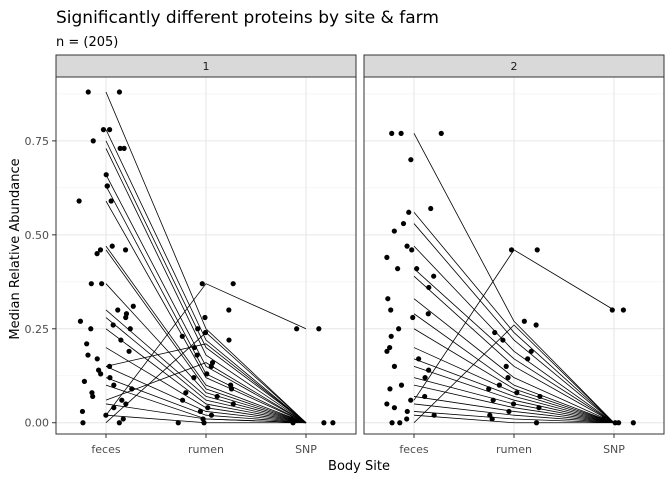 The image size is (672, 480). I want to click on y-tick-label: 0.00, so click(37, 423).